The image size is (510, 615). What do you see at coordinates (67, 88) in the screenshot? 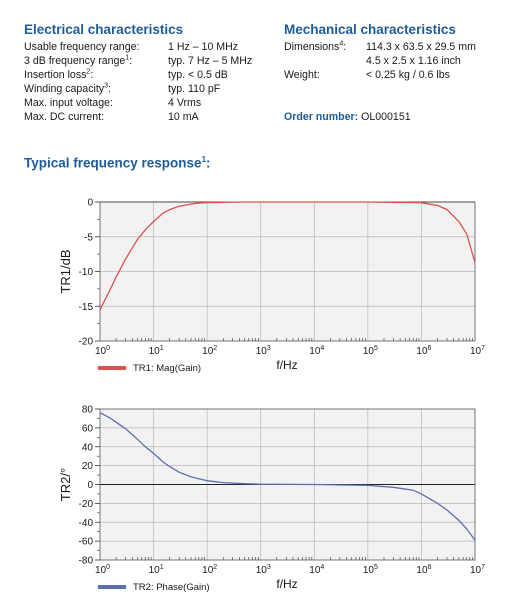
I see `spec-label: Winding capacity3:` at bounding box center [67, 88].